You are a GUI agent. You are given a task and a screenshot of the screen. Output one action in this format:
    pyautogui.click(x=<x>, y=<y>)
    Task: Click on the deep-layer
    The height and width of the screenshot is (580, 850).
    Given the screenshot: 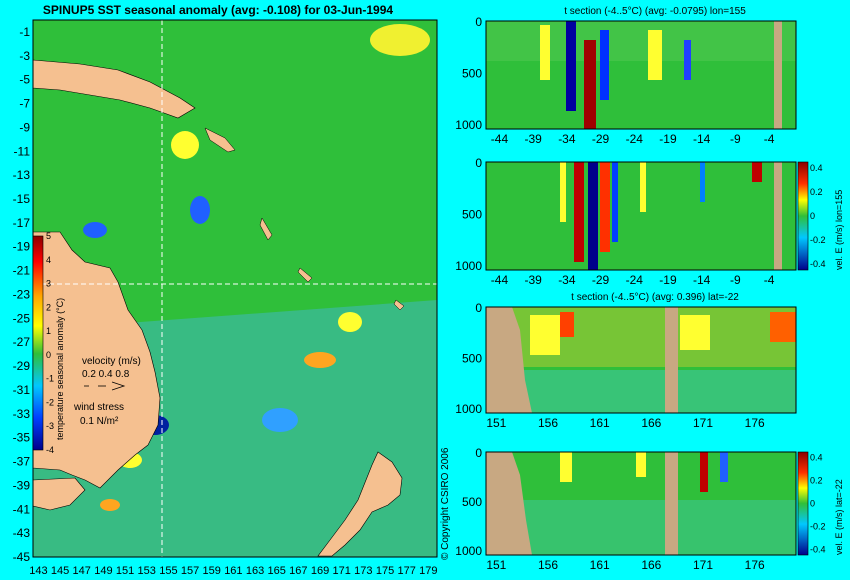 What is the action you would take?
    pyautogui.click(x=641, y=527)
    